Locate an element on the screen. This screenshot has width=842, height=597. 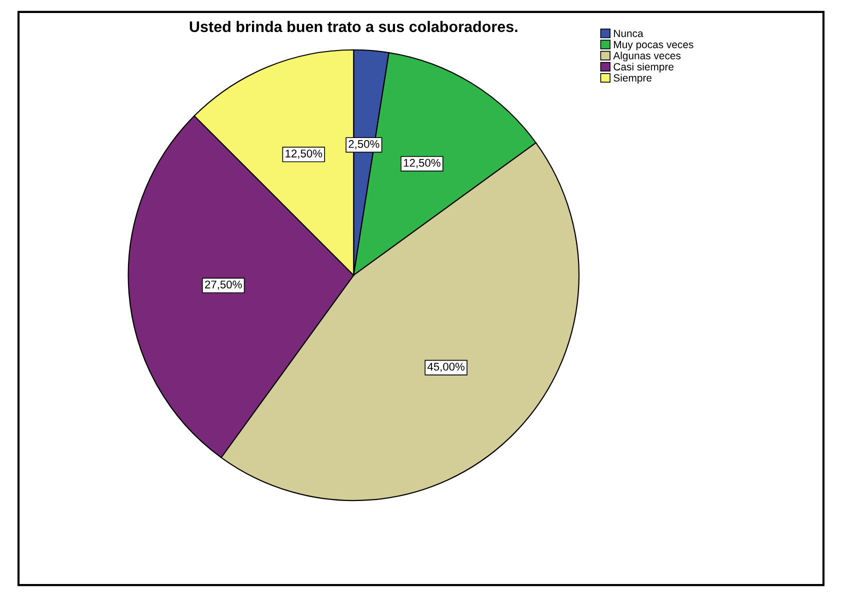
data-label: 27,50% is located at coordinates (223, 285).